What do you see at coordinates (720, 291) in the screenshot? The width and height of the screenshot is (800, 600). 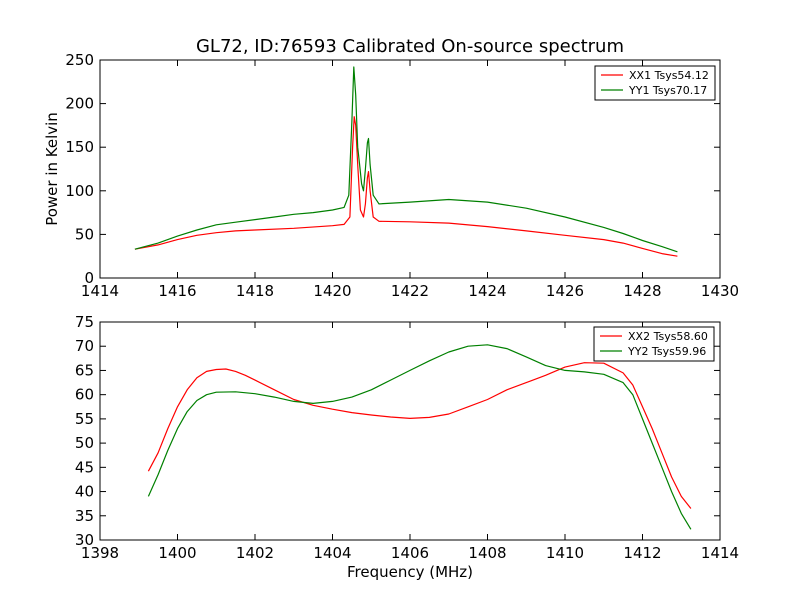 I see `x-tick-label: 1430` at bounding box center [720, 291].